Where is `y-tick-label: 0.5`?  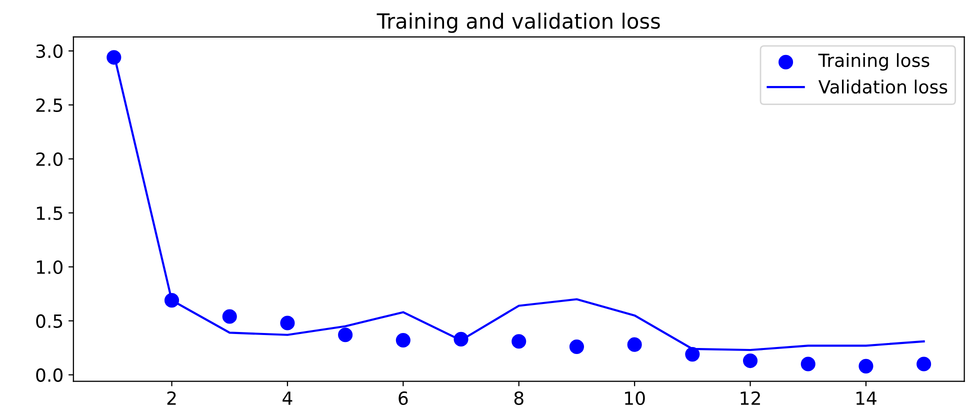
y-tick-label: 0.5 is located at coordinates (49, 321).